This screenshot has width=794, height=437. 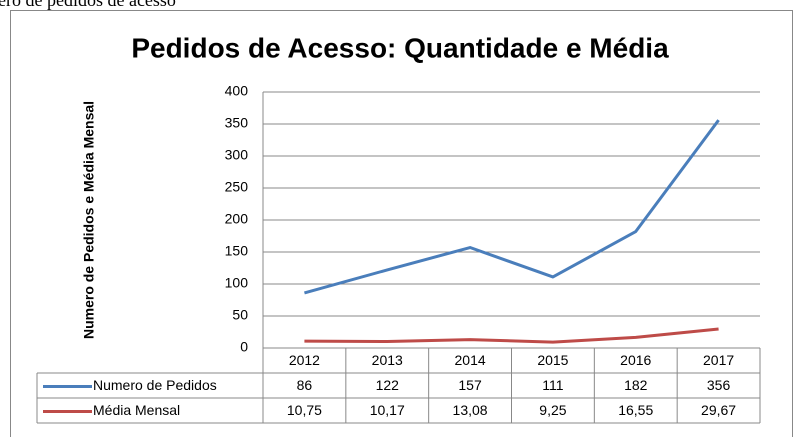 What do you see at coordinates (237, 123) in the screenshot?
I see `y-tick-label: 350` at bounding box center [237, 123].